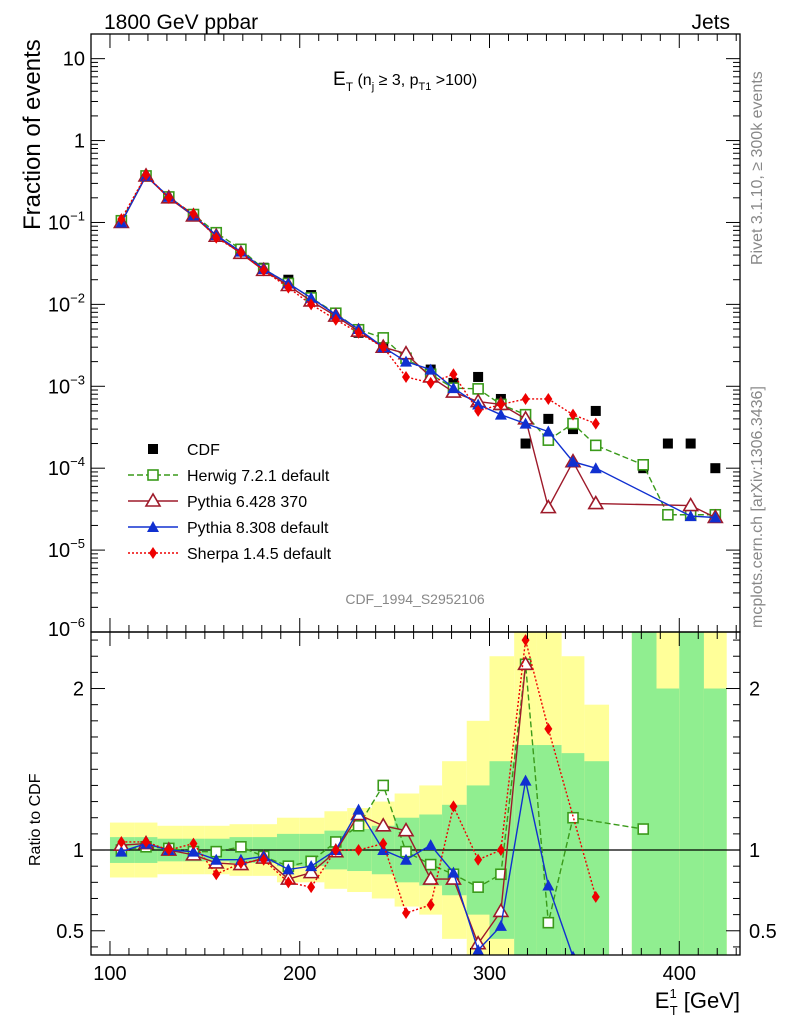 Image resolution: width=786 pixels, height=1024 pixels. Describe the element at coordinates (710, 22) in the screenshot. I see `header-right: Jets` at that location.